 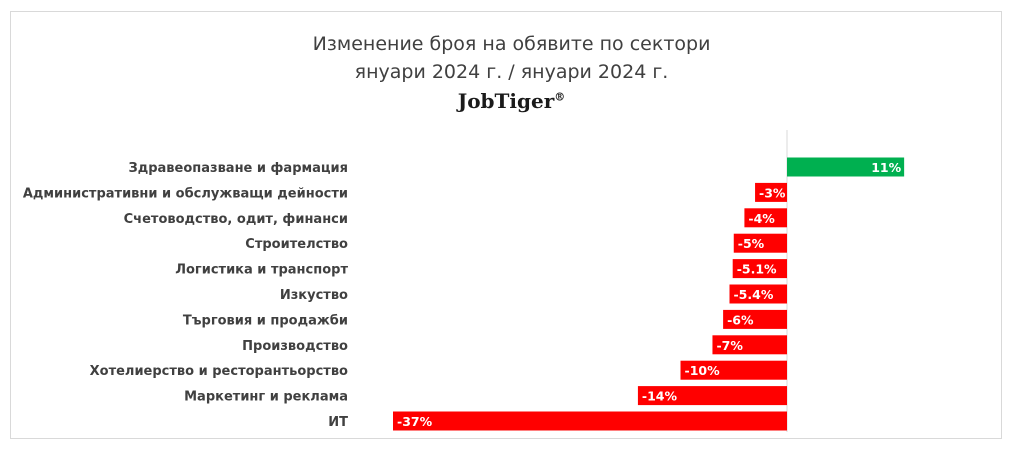 What do you see at coordinates (753, 294) in the screenshot?
I see `data-label: -5.4%` at bounding box center [753, 294].